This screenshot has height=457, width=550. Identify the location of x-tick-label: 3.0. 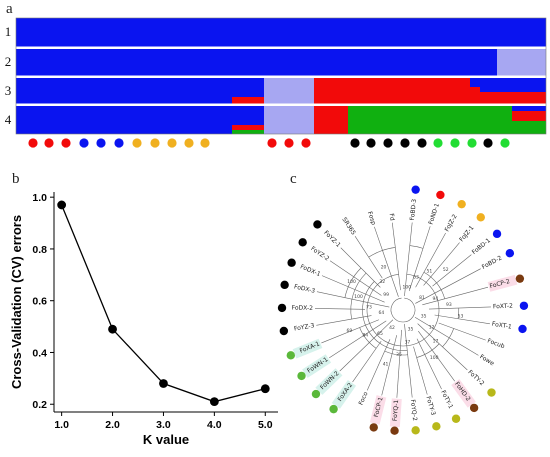
(163, 425).